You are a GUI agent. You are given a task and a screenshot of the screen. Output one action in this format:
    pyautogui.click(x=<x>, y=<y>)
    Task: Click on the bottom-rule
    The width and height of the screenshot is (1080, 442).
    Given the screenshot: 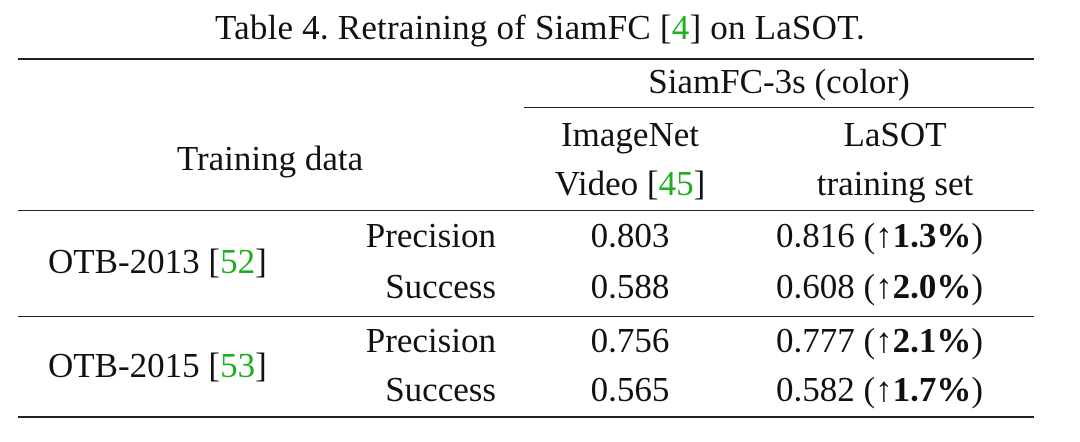 What is the action you would take?
    pyautogui.click(x=526, y=417)
    